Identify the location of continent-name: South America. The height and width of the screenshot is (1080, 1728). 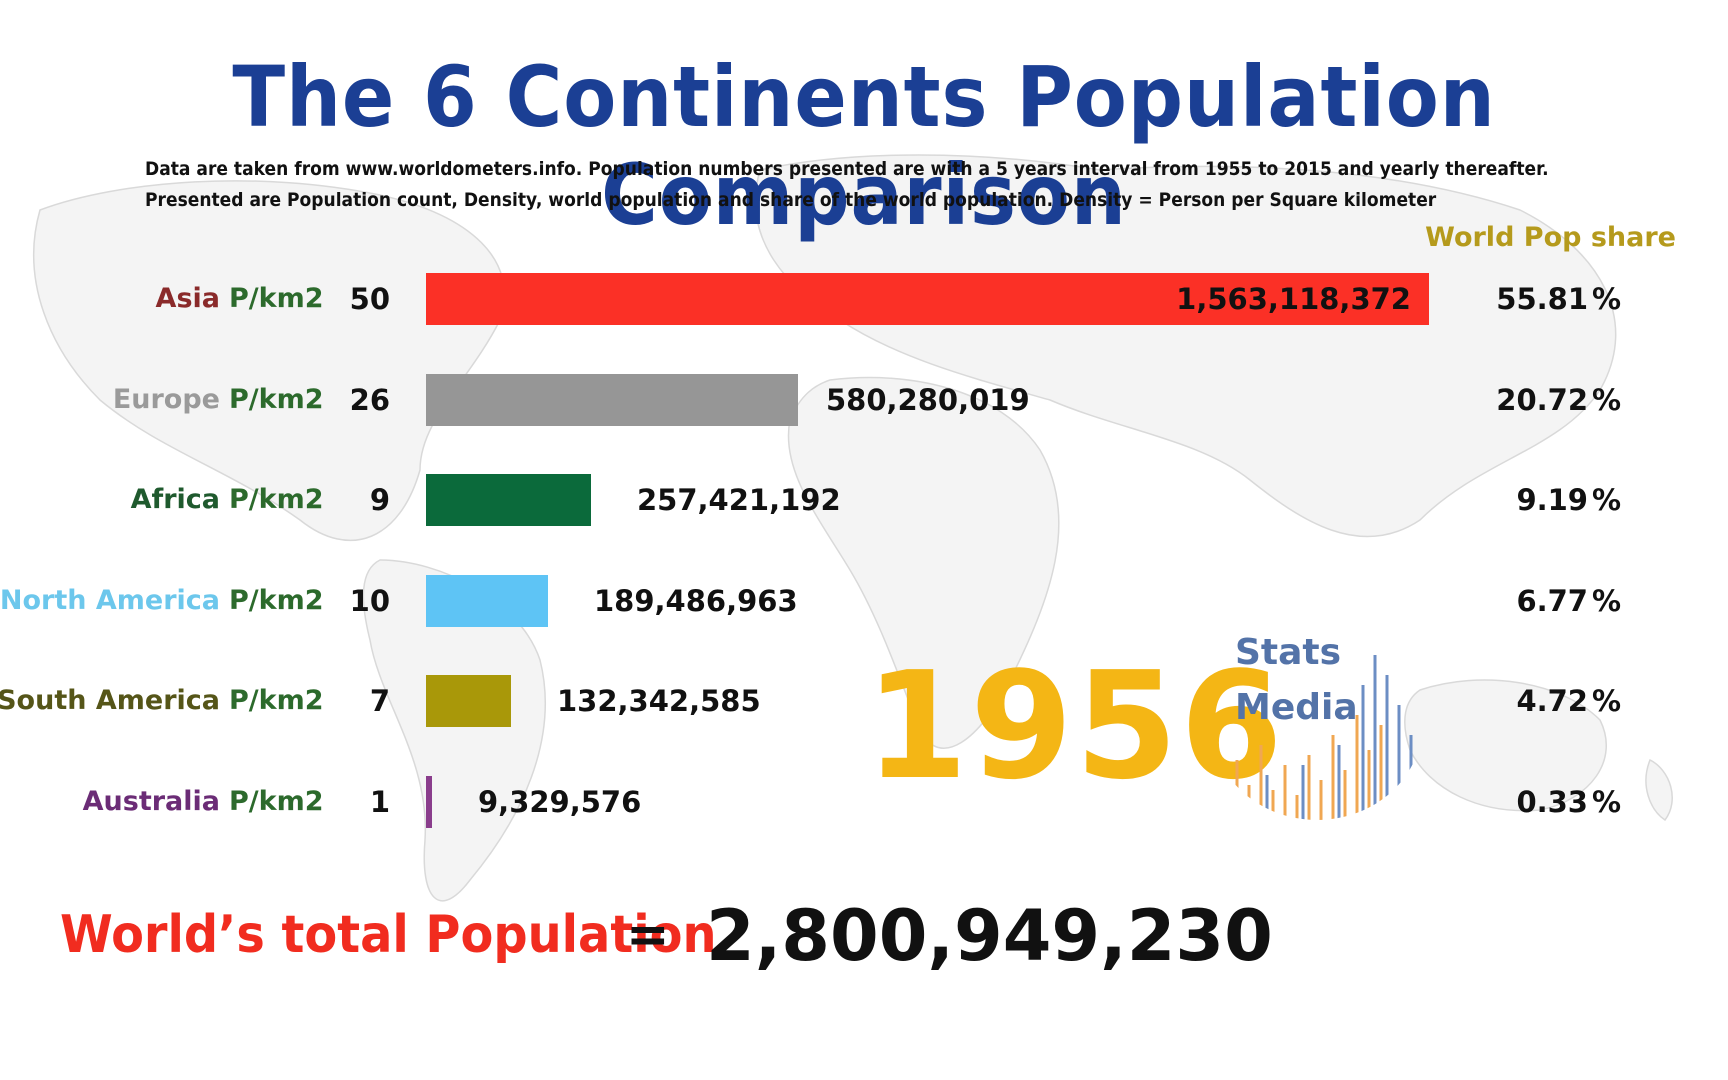
(110, 700).